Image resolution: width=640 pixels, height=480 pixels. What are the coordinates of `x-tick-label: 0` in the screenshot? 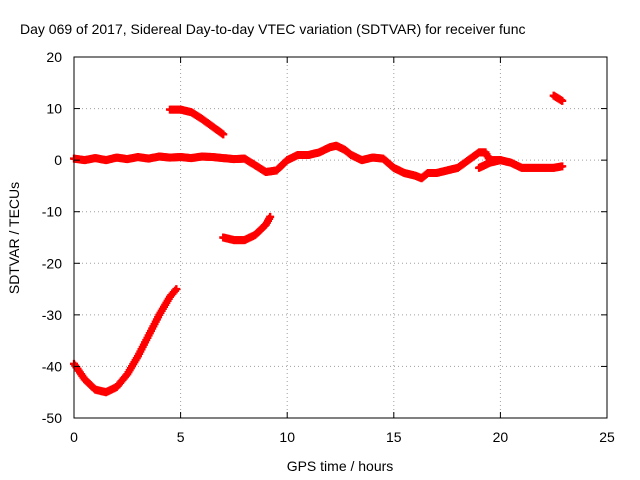 It's located at (74, 437).